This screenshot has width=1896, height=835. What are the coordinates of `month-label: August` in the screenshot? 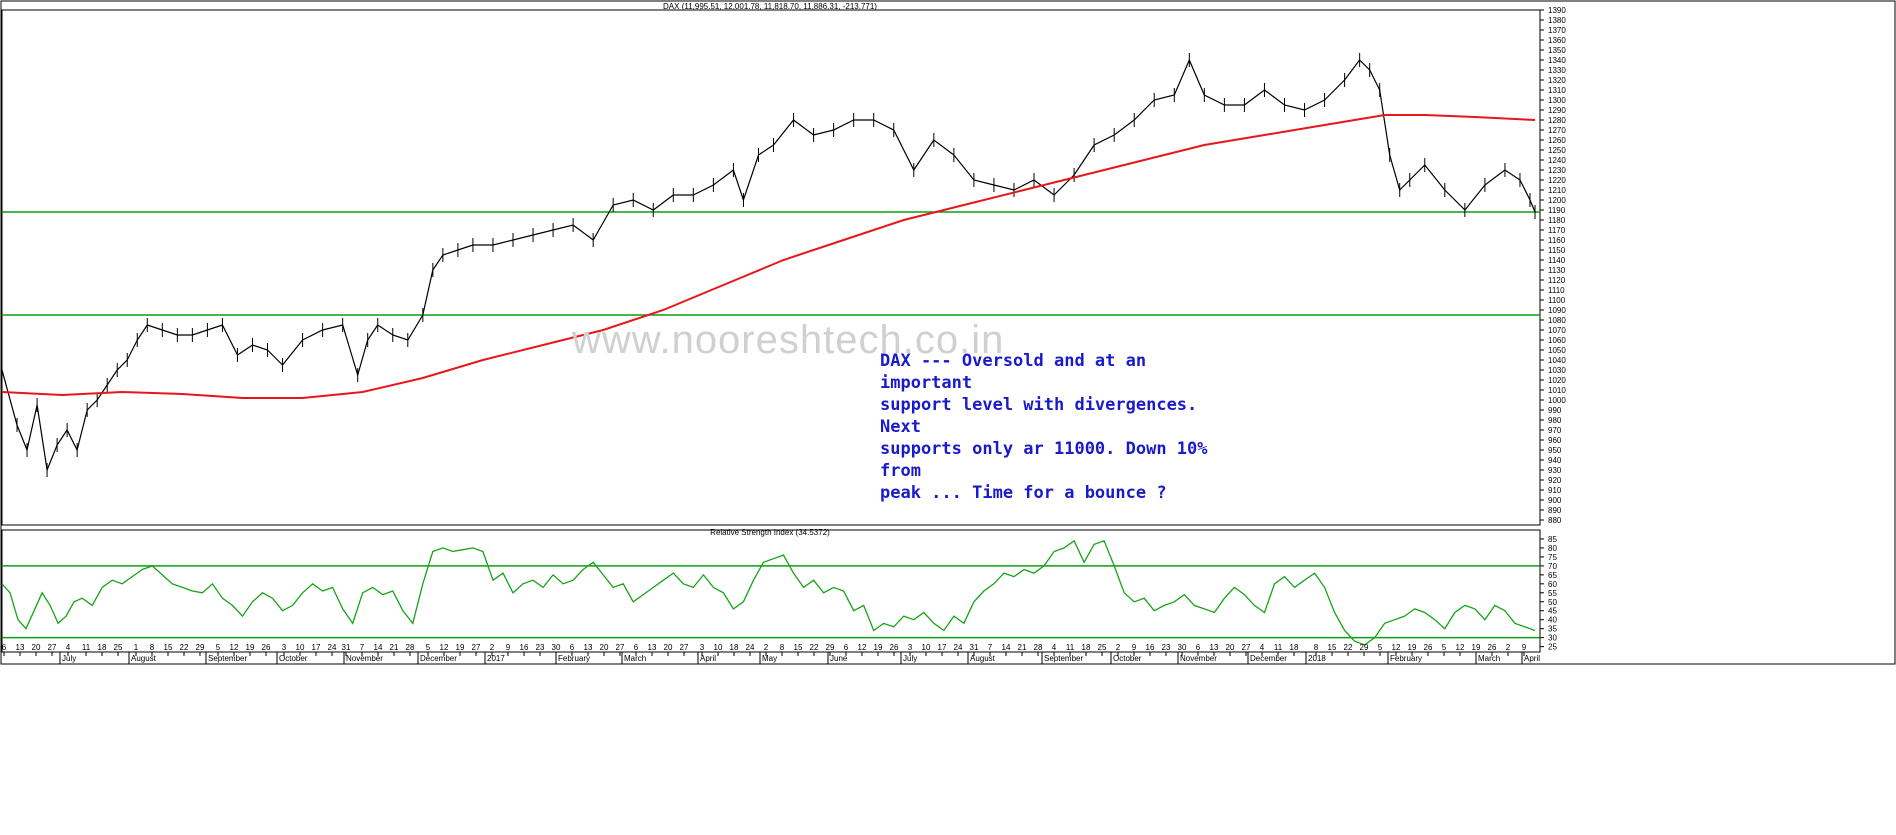 It's located at (144, 658).